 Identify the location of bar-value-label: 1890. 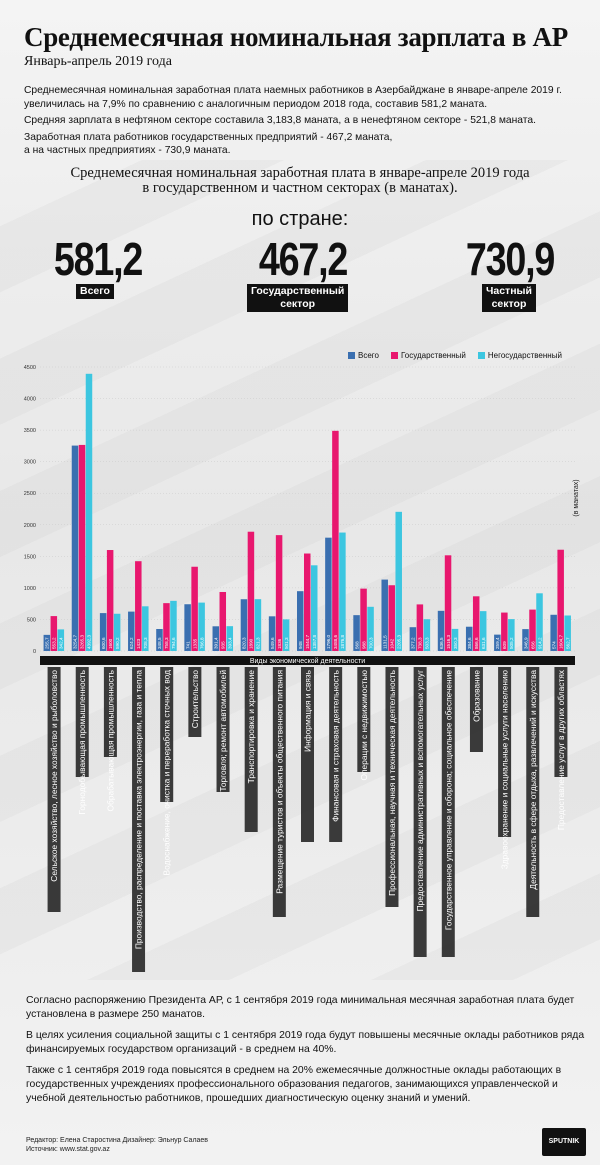
(251, 643).